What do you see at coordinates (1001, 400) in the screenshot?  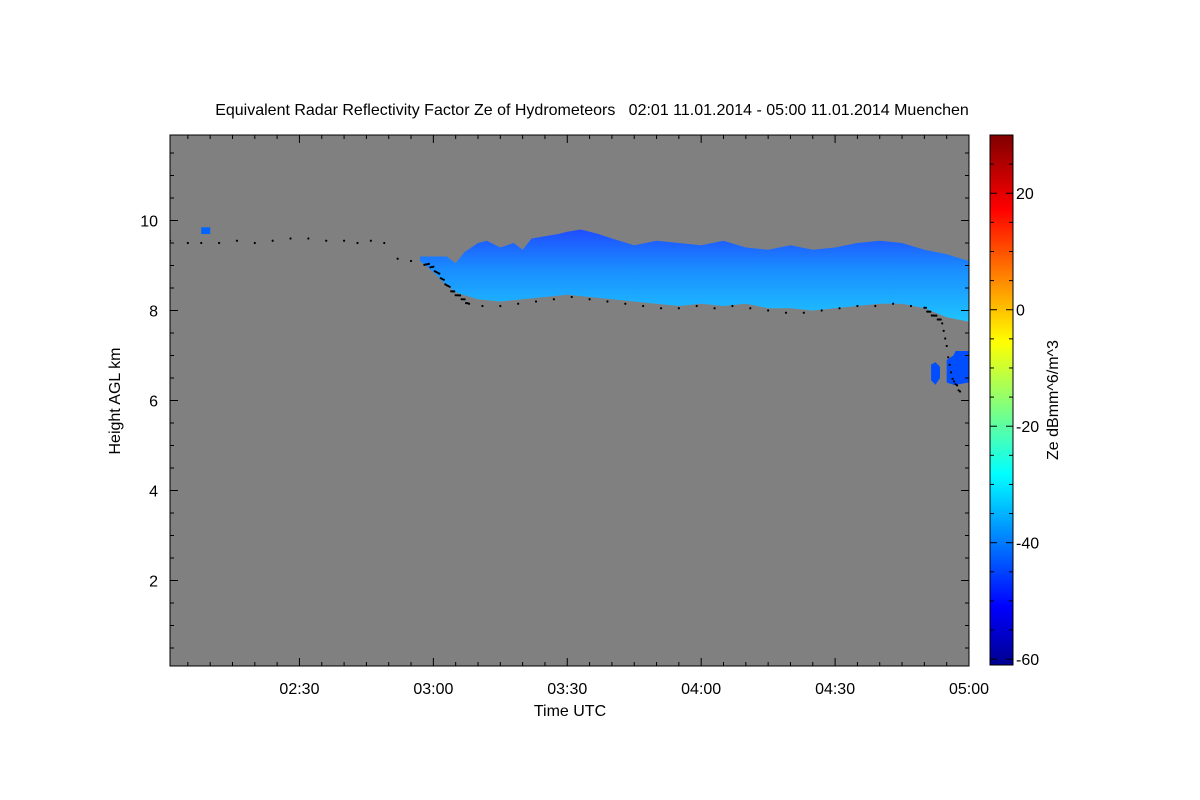 I see `colorbar` at bounding box center [1001, 400].